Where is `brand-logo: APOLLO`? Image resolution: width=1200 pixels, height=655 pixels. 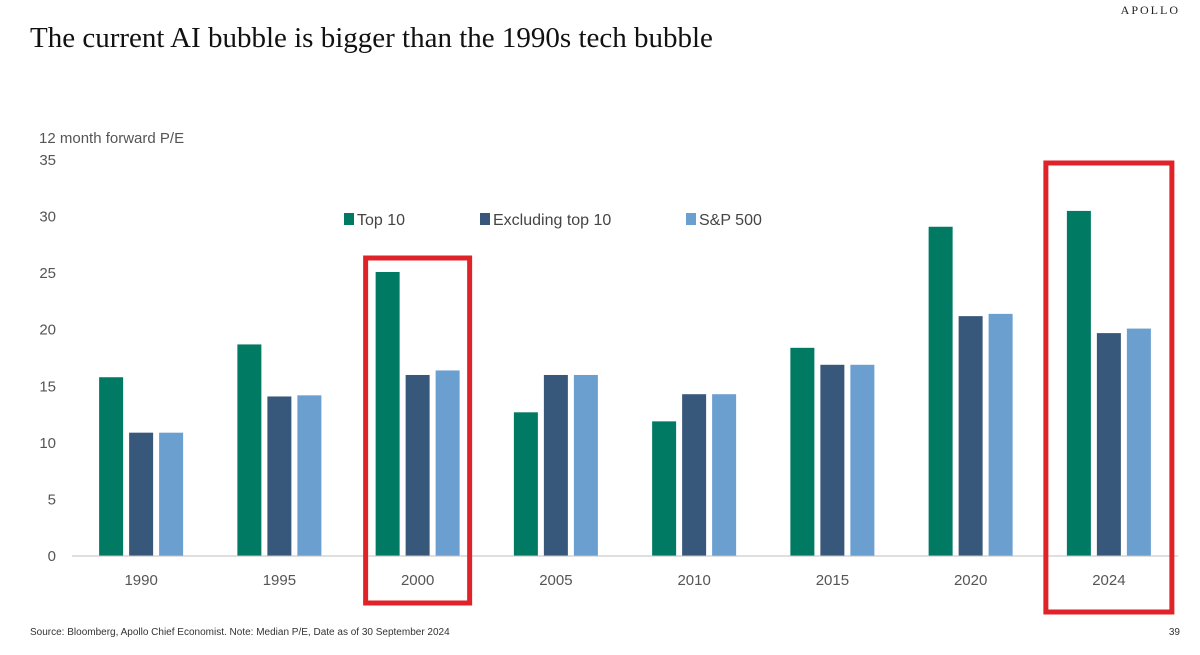
brand-logo: APOLLO is located at coordinates (1150, 10).